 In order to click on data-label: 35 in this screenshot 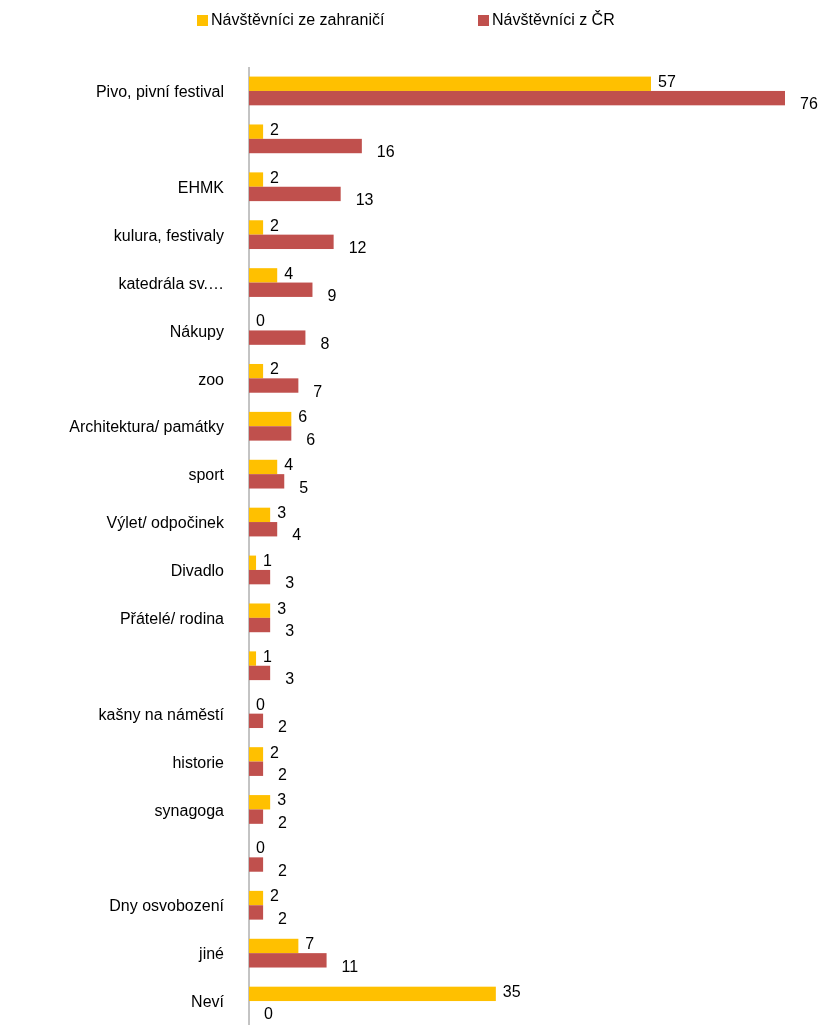, I will do `click(511, 992)`.